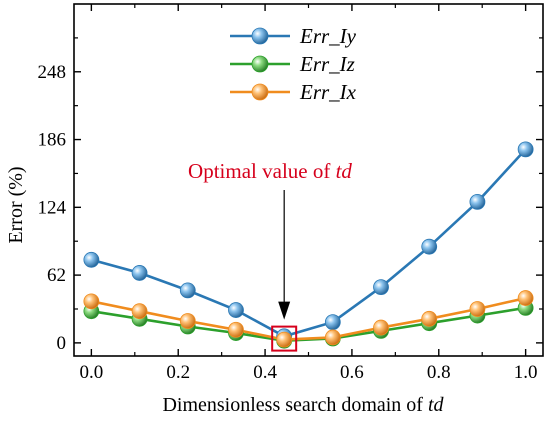  I want to click on y-tick-label-2: 124, so click(52, 207).